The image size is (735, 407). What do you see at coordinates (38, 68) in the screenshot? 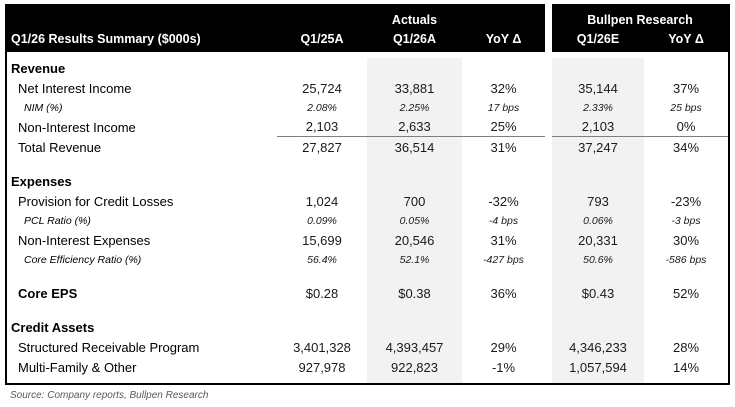
I see `section-label: Revenue` at bounding box center [38, 68].